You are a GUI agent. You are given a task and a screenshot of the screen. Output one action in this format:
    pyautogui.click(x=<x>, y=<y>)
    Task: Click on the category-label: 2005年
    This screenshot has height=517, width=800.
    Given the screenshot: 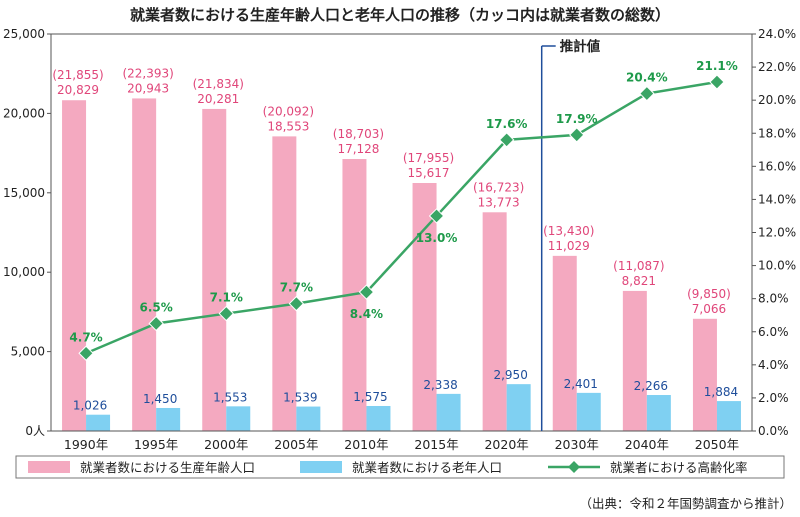 What is the action you would take?
    pyautogui.click(x=296, y=444)
    